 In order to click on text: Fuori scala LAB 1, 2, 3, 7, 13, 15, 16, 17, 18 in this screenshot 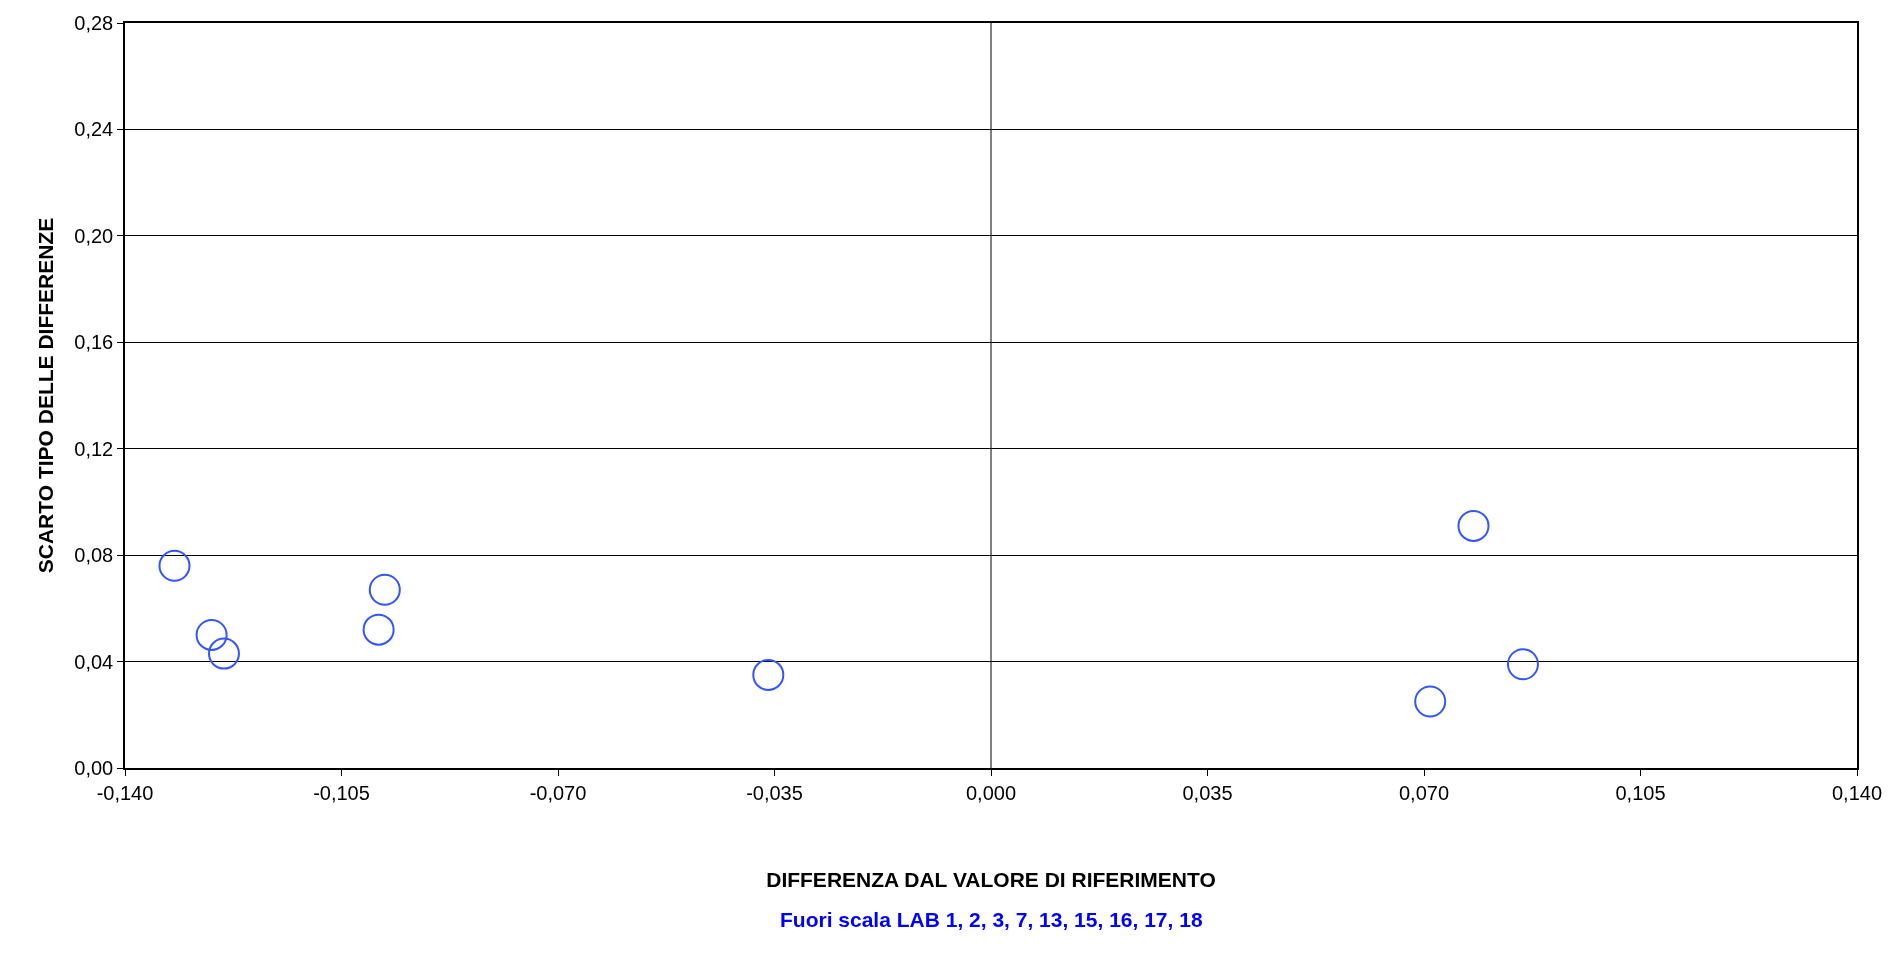, I will do `click(991, 919)`.